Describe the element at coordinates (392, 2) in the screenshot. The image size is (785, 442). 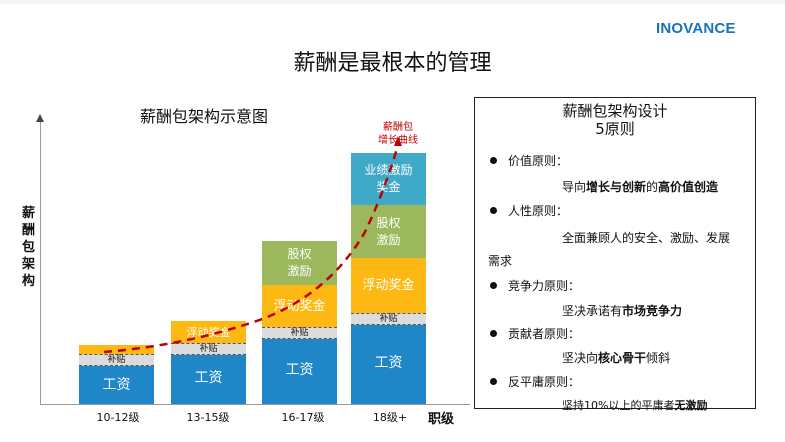
I see `top-bar` at that location.